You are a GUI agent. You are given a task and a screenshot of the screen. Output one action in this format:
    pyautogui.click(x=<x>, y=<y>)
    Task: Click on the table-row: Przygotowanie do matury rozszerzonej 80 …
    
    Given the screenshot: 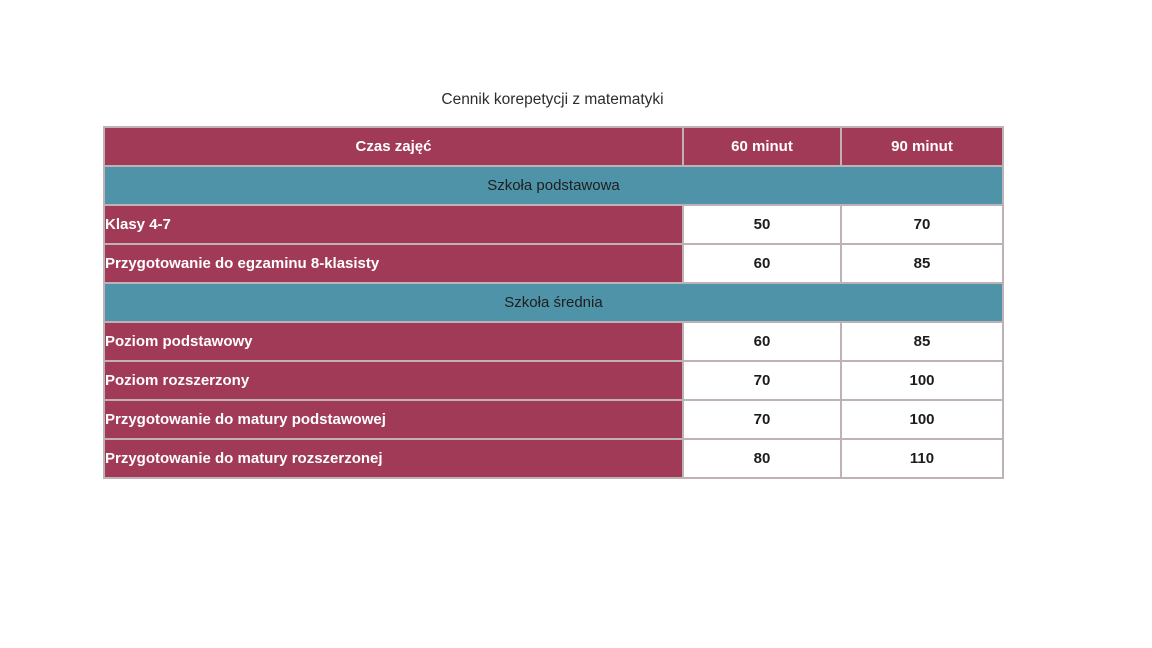 What is the action you would take?
    pyautogui.click(x=553, y=458)
    